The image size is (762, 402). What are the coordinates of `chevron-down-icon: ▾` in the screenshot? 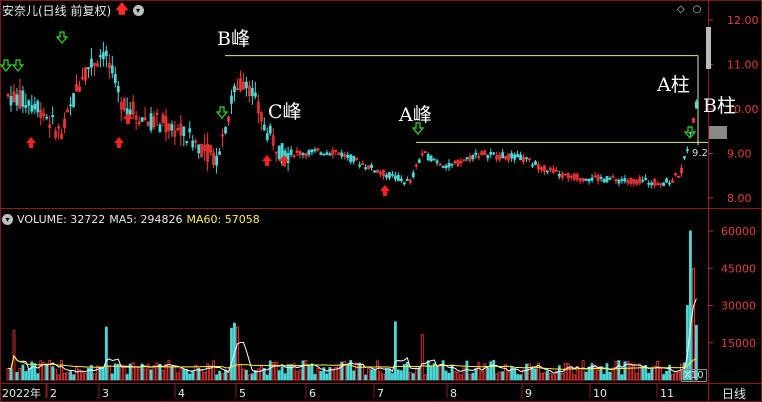 It's located at (138, 10).